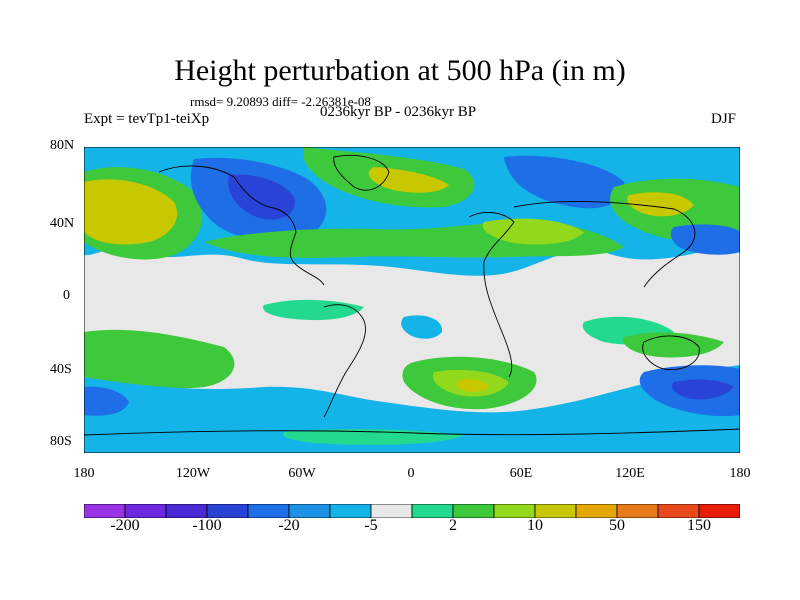 The height and width of the screenshot is (600, 800). Describe the element at coordinates (241, 225) in the screenshot. I see `coast-north-america` at that location.